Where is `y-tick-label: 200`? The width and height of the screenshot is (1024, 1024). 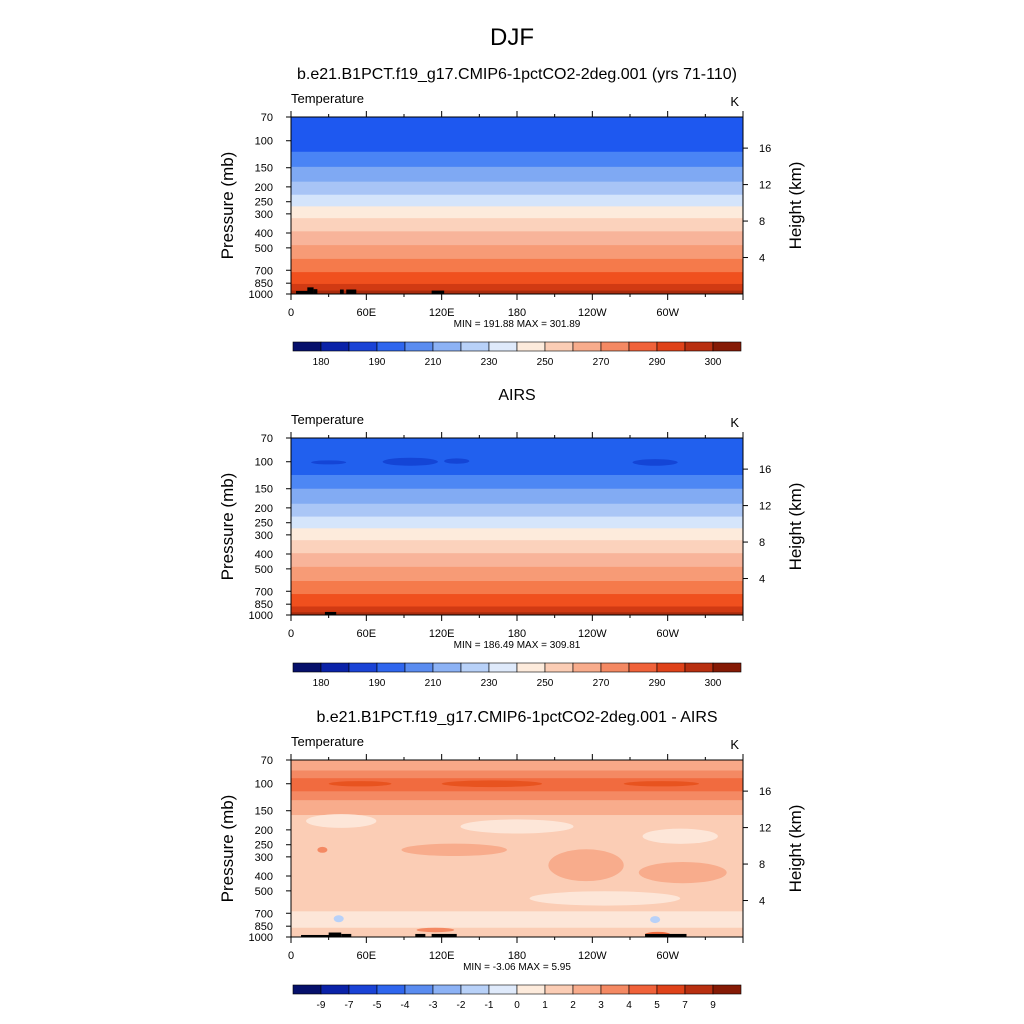 y-tick-label: 200 is located at coordinates (264, 831).